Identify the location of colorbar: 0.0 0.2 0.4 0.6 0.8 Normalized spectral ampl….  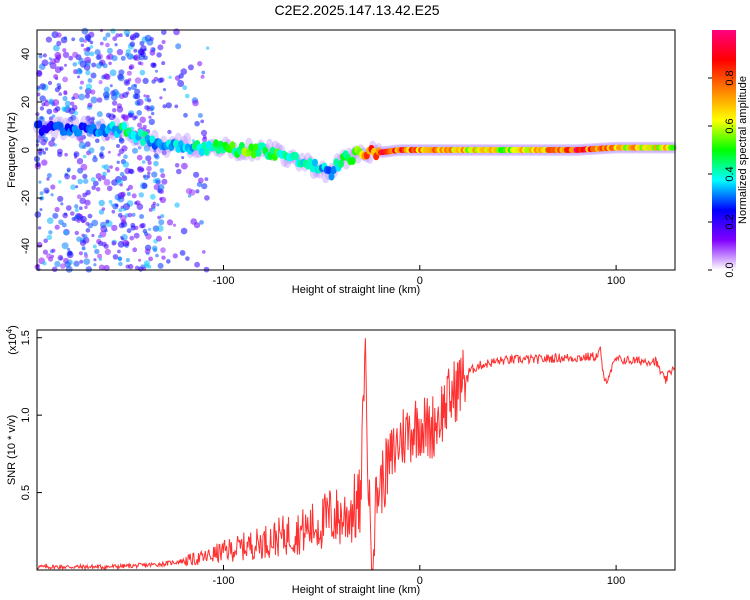
(728, 154).